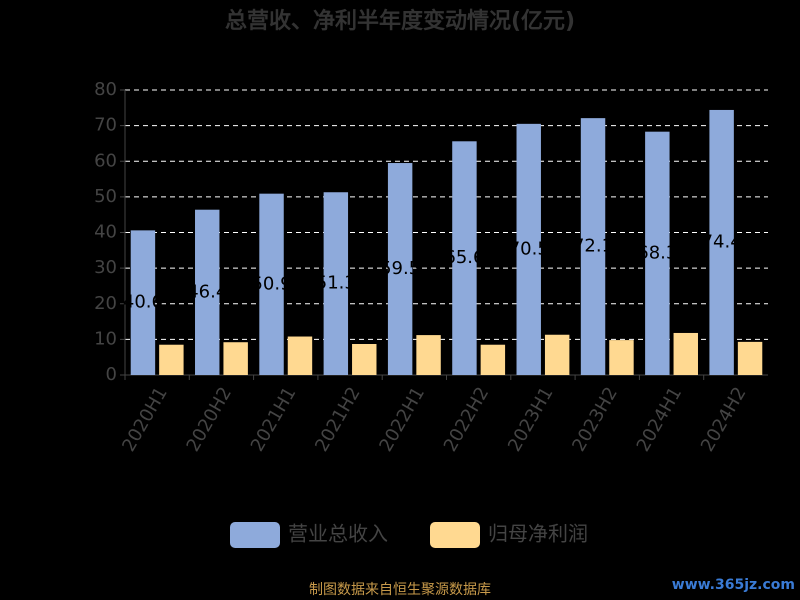 The image size is (800, 600). I want to click on y-tick-label: 10, so click(105, 338).